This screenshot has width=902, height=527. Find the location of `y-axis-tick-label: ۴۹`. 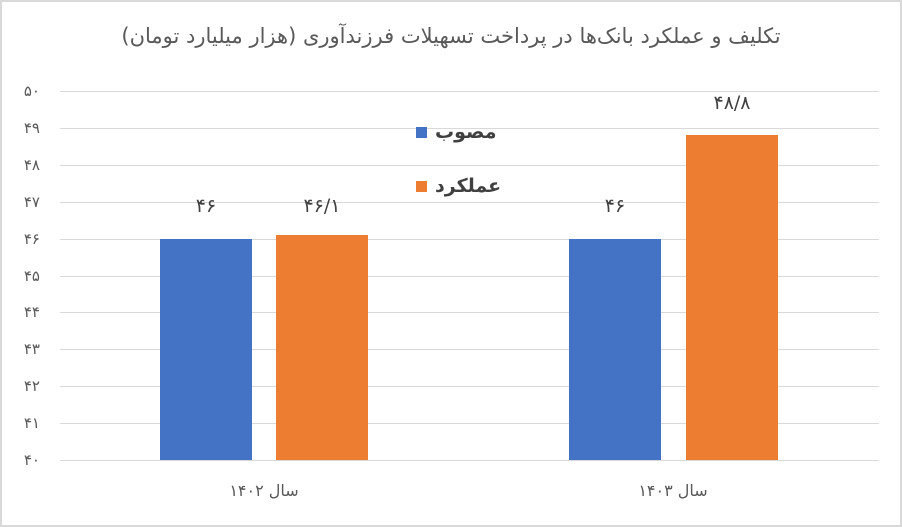

y-axis-tick-label: ۴۹ is located at coordinates (31, 128).